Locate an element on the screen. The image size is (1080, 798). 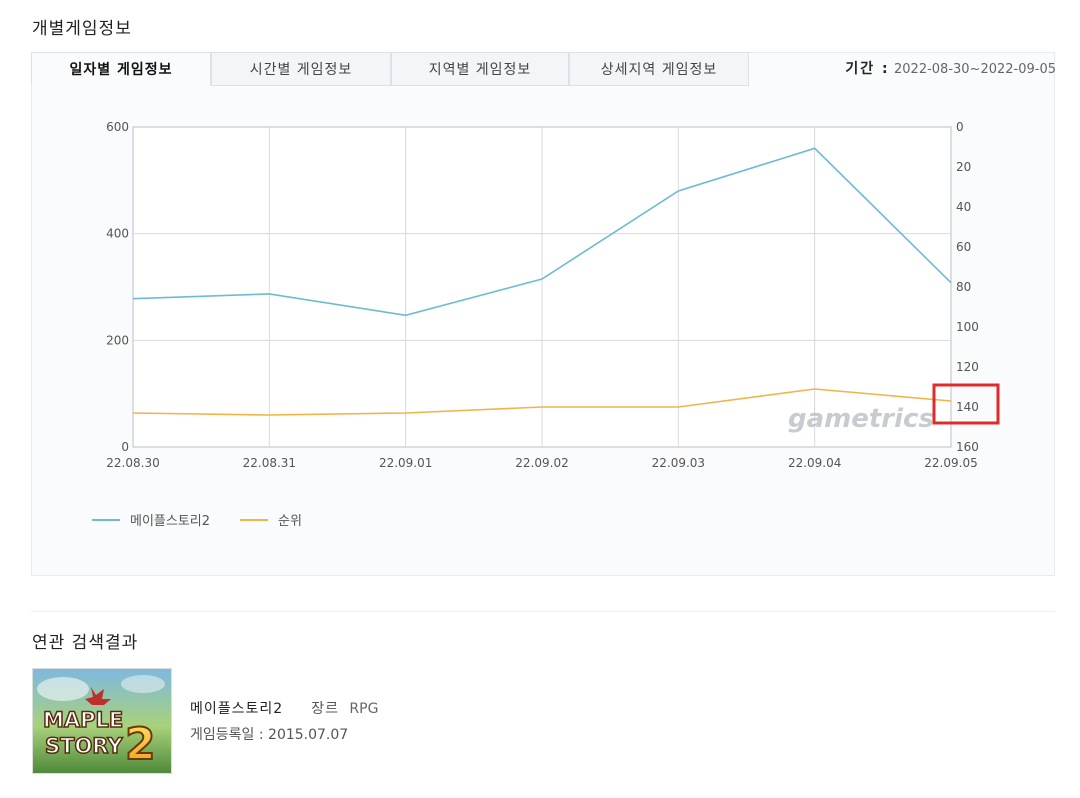
section-divider is located at coordinates (543, 611).